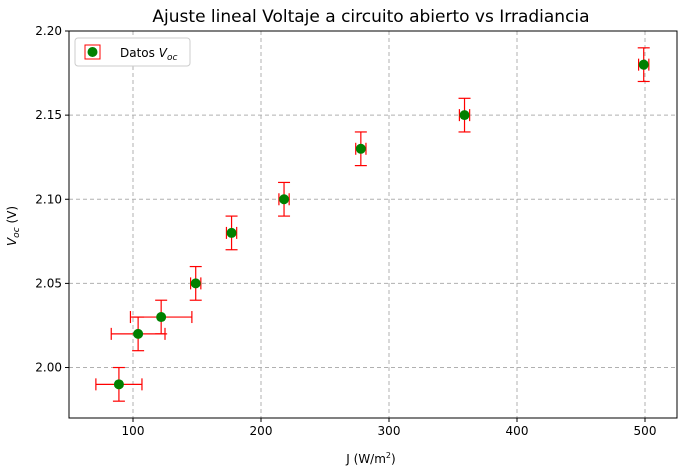  I want to click on x-axis-ticks: 100 200 300 400 500, so click(389, 428).